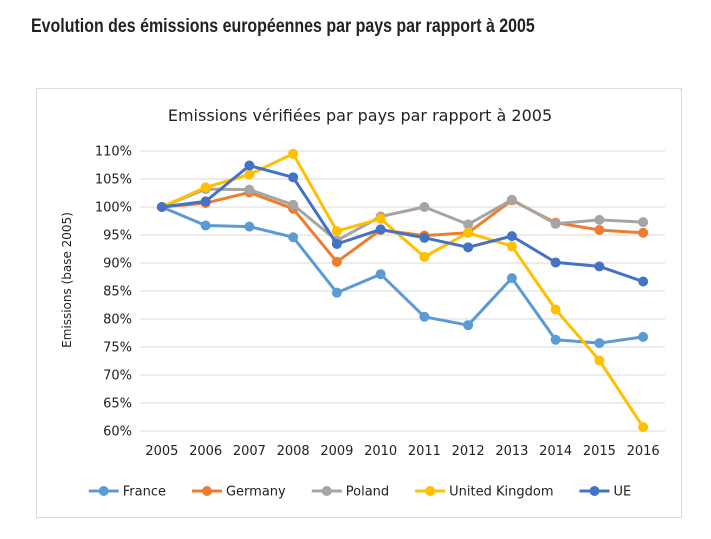 This screenshot has height=539, width=711. I want to click on y-axis-ticks: 60% 65% 70% 75% 80% 85% 90% 95% 100% 105% 110%, so click(113, 292).